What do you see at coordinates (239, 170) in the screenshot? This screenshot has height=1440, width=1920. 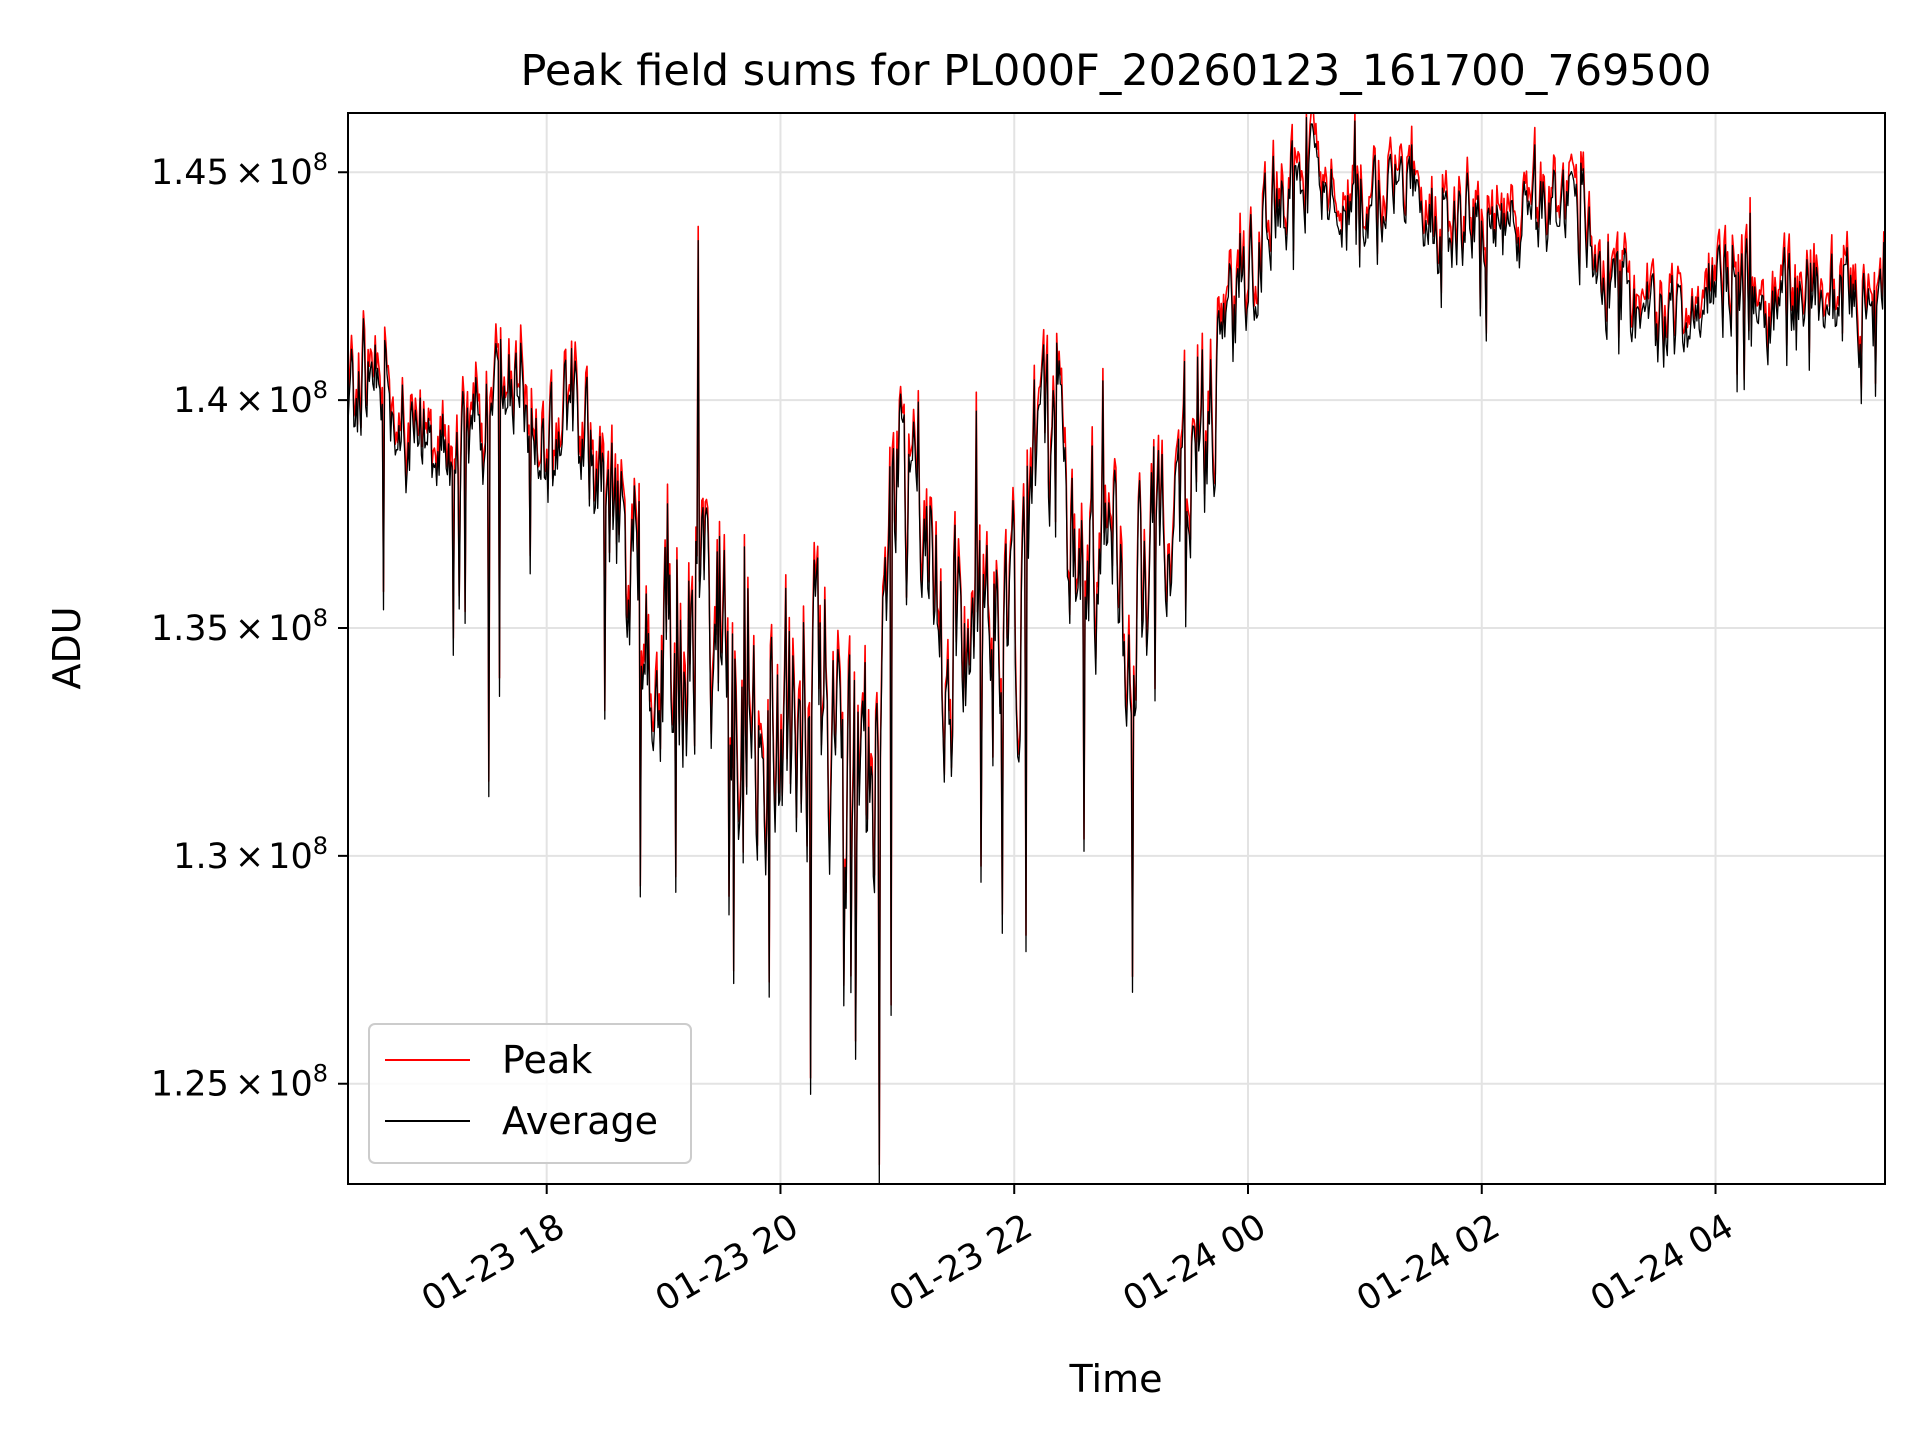 I see `y-tick-label: 1.45 × 108` at bounding box center [239, 170].